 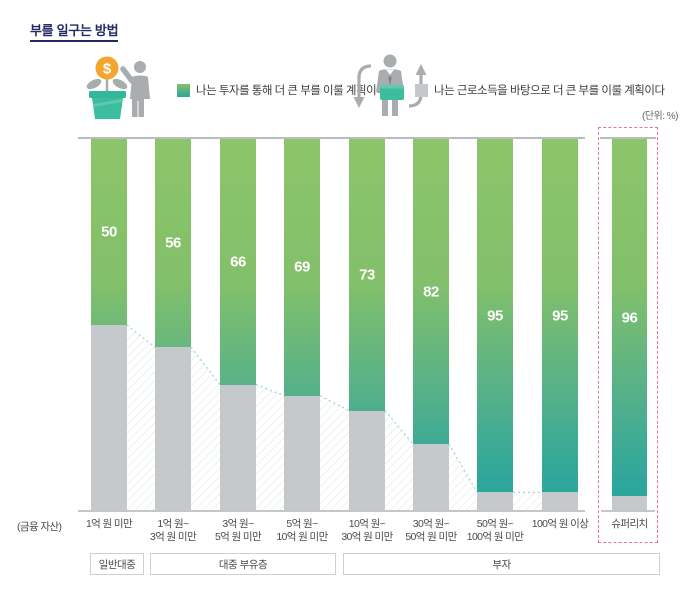 What do you see at coordinates (660, 116) in the screenshot?
I see `unit-label: (단위: %)` at bounding box center [660, 116].